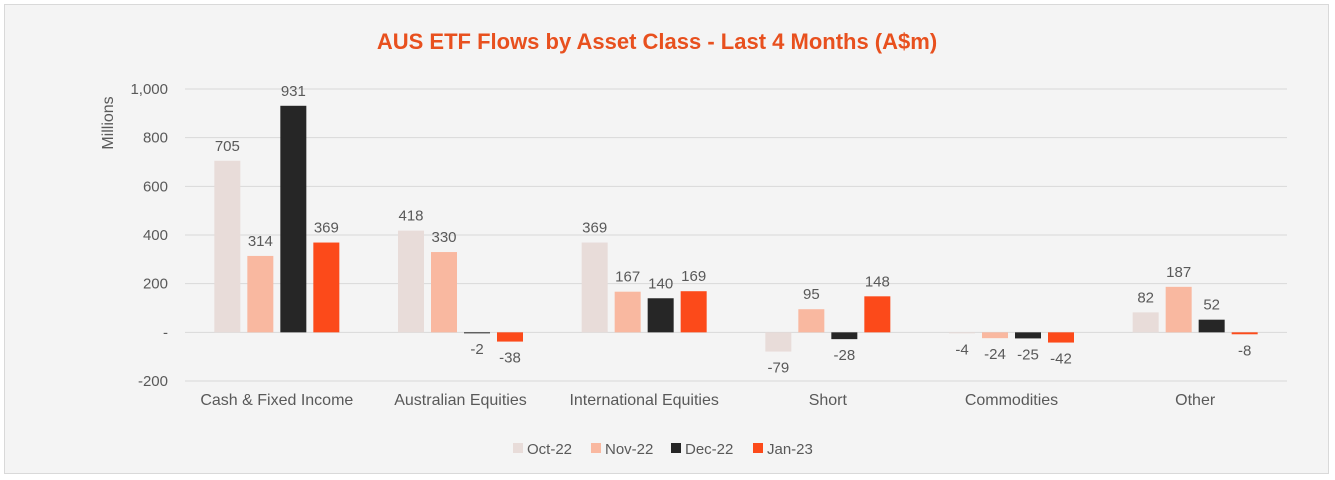 The height and width of the screenshot is (480, 1335). What do you see at coordinates (1061, 359) in the screenshot?
I see `data-label: -42` at bounding box center [1061, 359].